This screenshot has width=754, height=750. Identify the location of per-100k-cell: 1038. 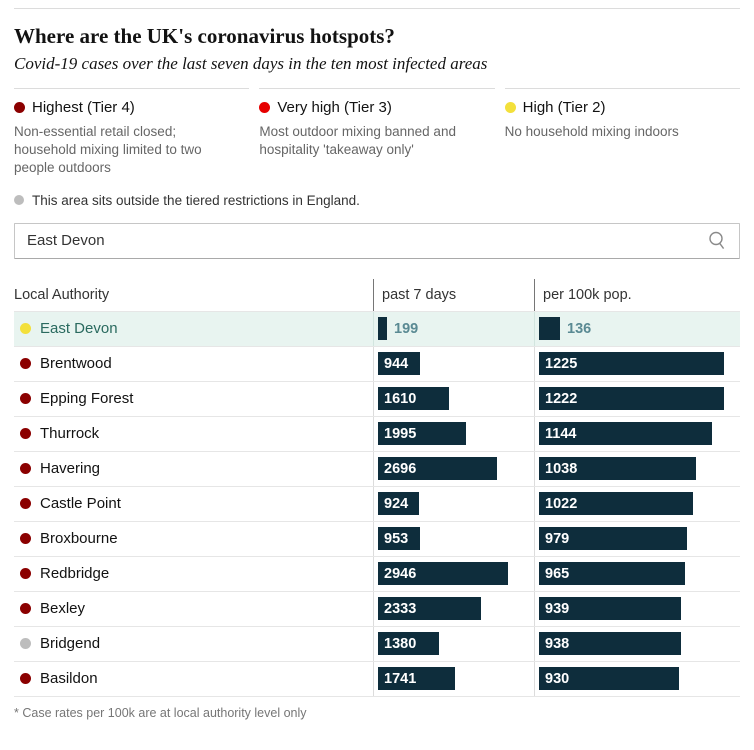
(637, 468).